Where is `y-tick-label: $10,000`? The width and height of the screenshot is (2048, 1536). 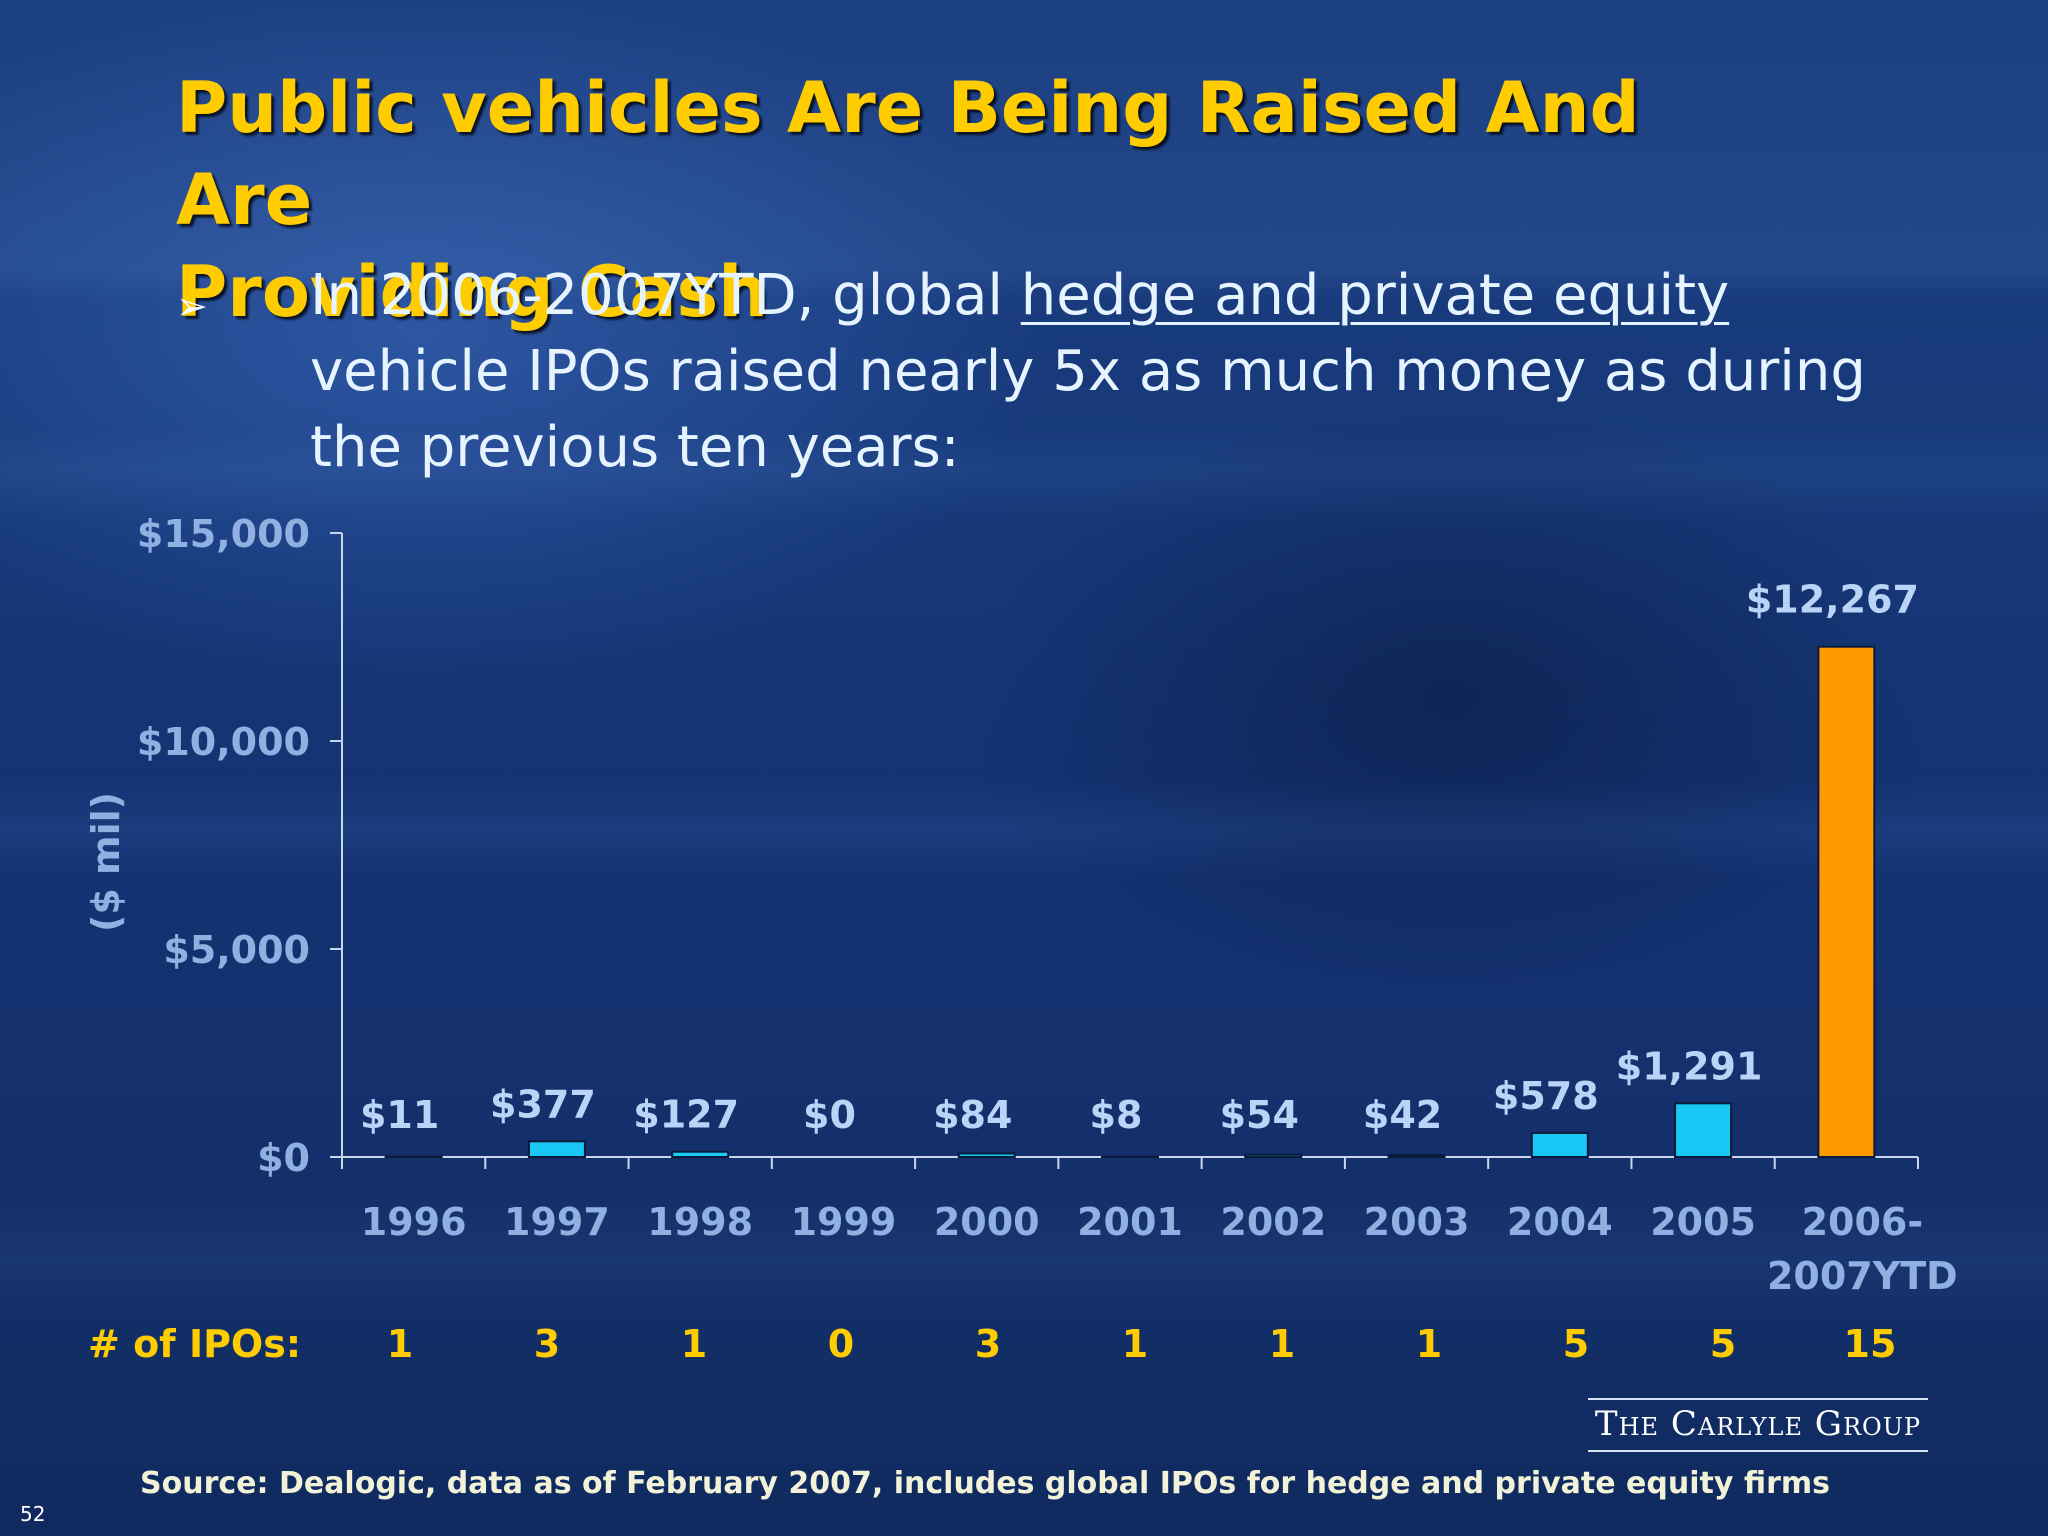
y-tick-label: $10,000 is located at coordinates (223, 742).